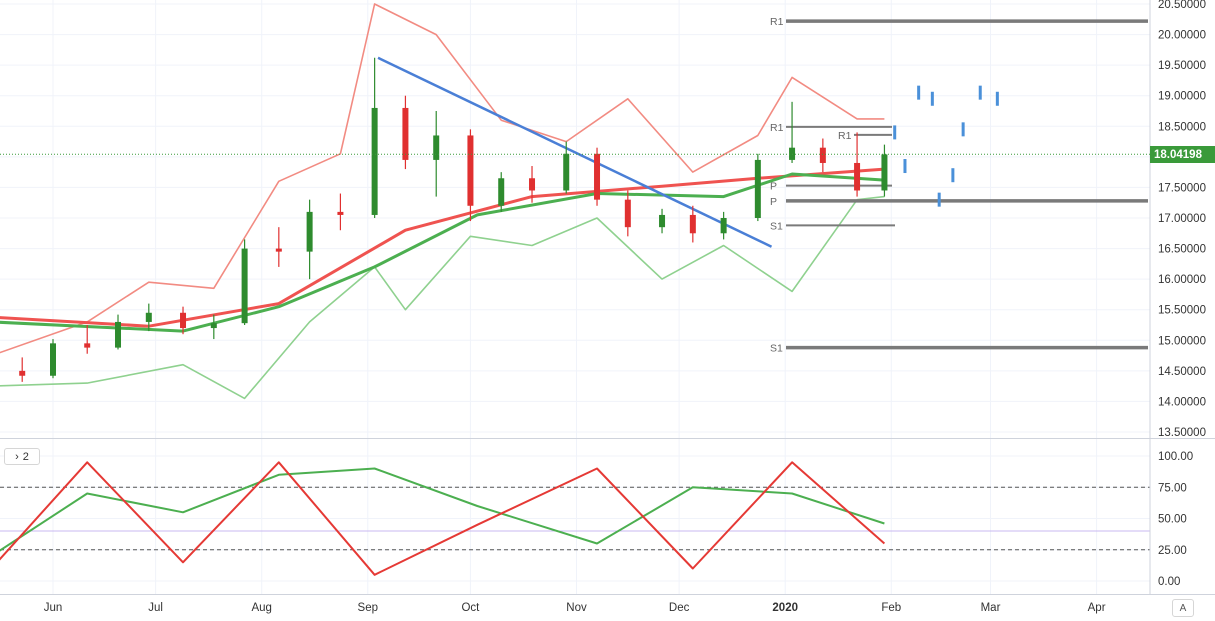 The image size is (1215, 621). I want to click on y-tick-label: 14.00000, so click(1182, 402).